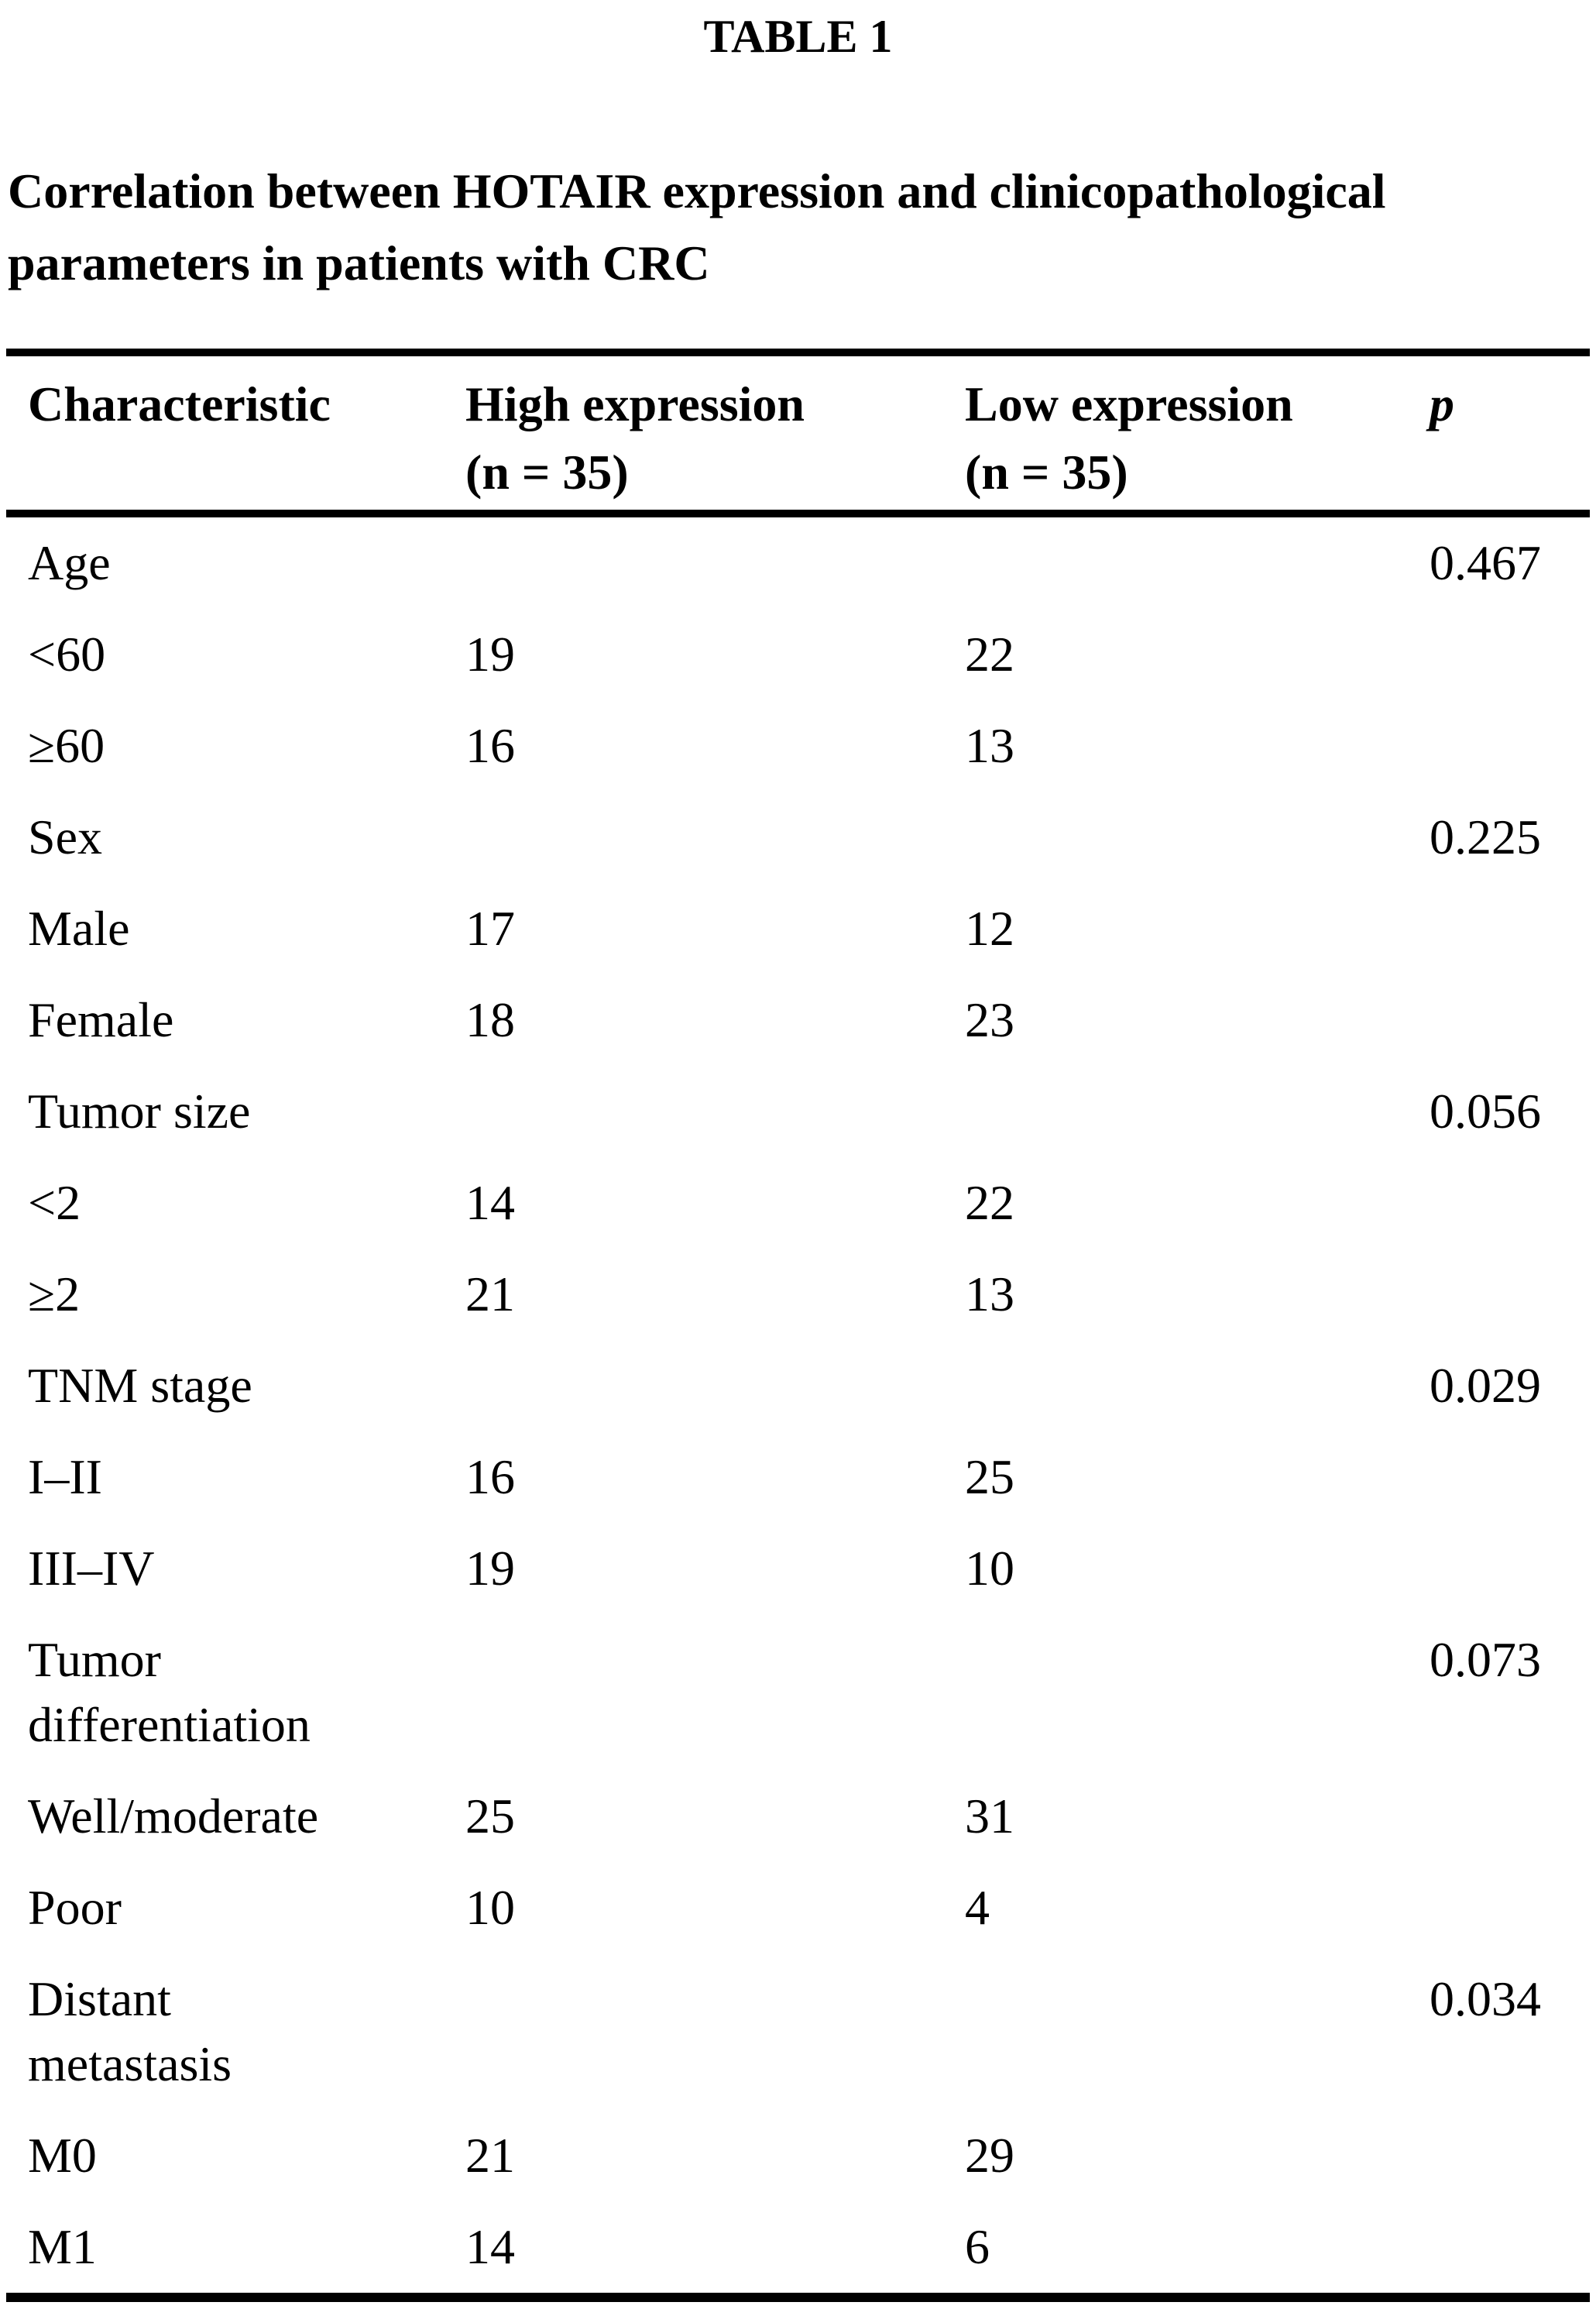  What do you see at coordinates (989, 1815) in the screenshot?
I see `low-expression-cell: 31` at bounding box center [989, 1815].